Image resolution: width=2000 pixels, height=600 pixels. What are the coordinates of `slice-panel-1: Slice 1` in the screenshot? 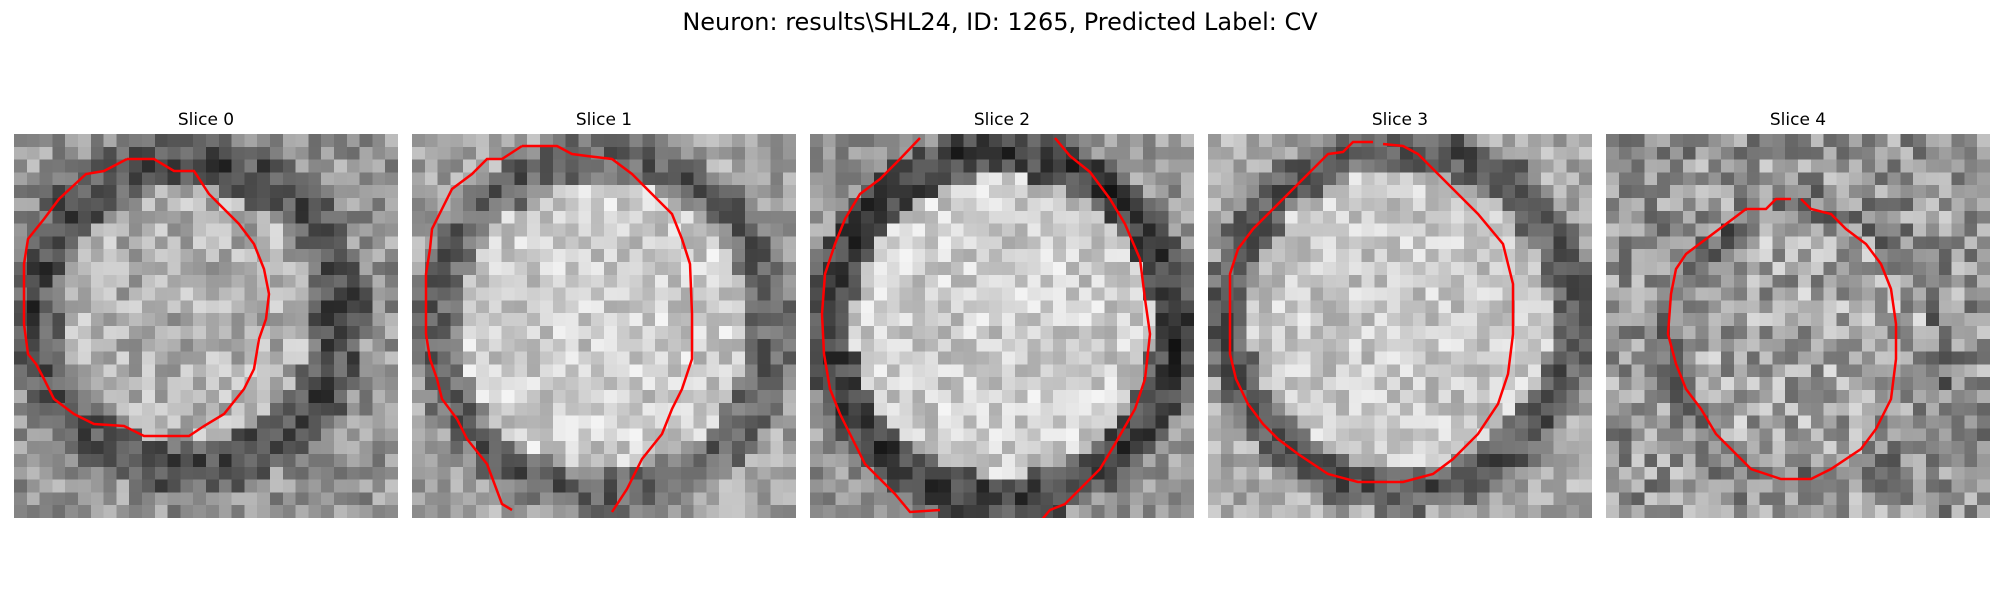 It's located at (604, 313).